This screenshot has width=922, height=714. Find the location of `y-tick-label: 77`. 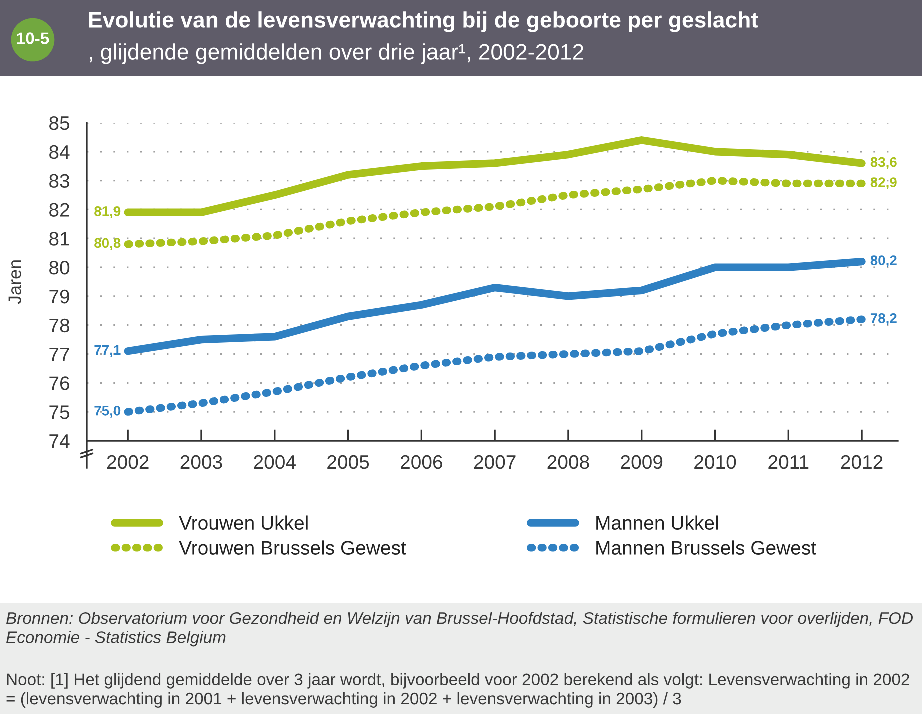

y-tick-label: 77 is located at coordinates (60, 355).